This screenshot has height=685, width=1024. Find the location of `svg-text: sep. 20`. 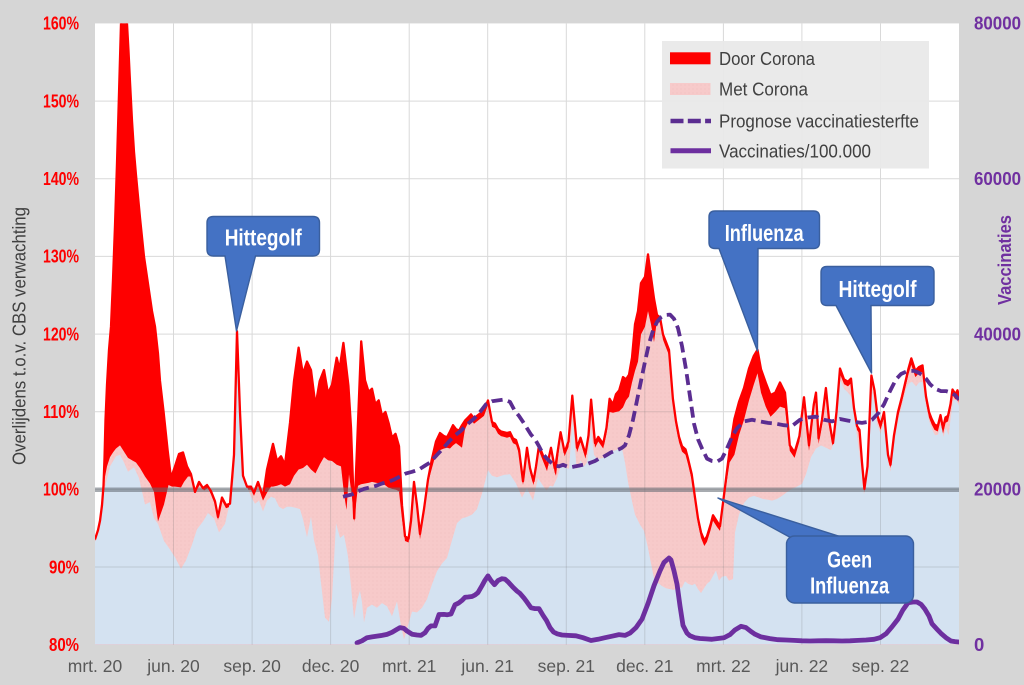

svg-text: sep. 20 is located at coordinates (252, 666).